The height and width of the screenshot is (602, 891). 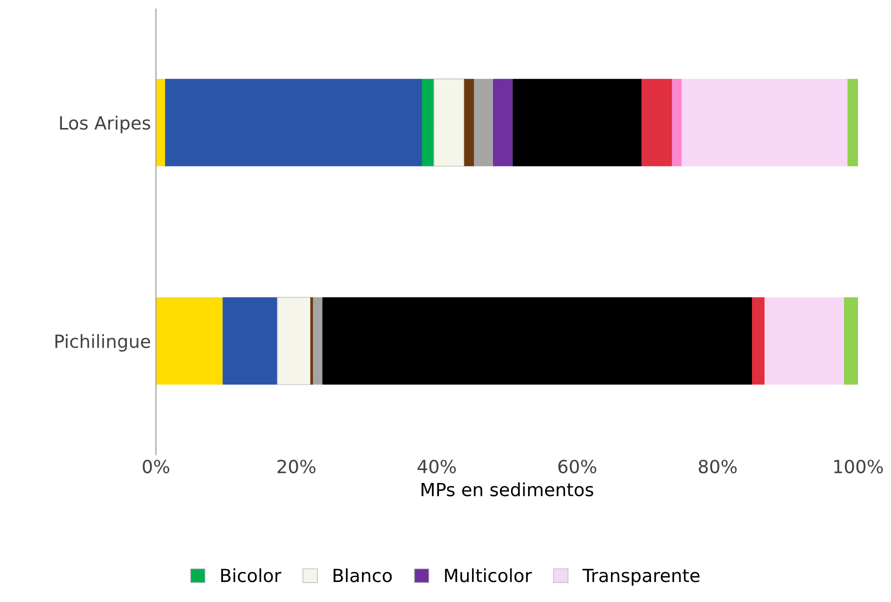 I want to click on x-tick-label: 100%, so click(x=858, y=467).